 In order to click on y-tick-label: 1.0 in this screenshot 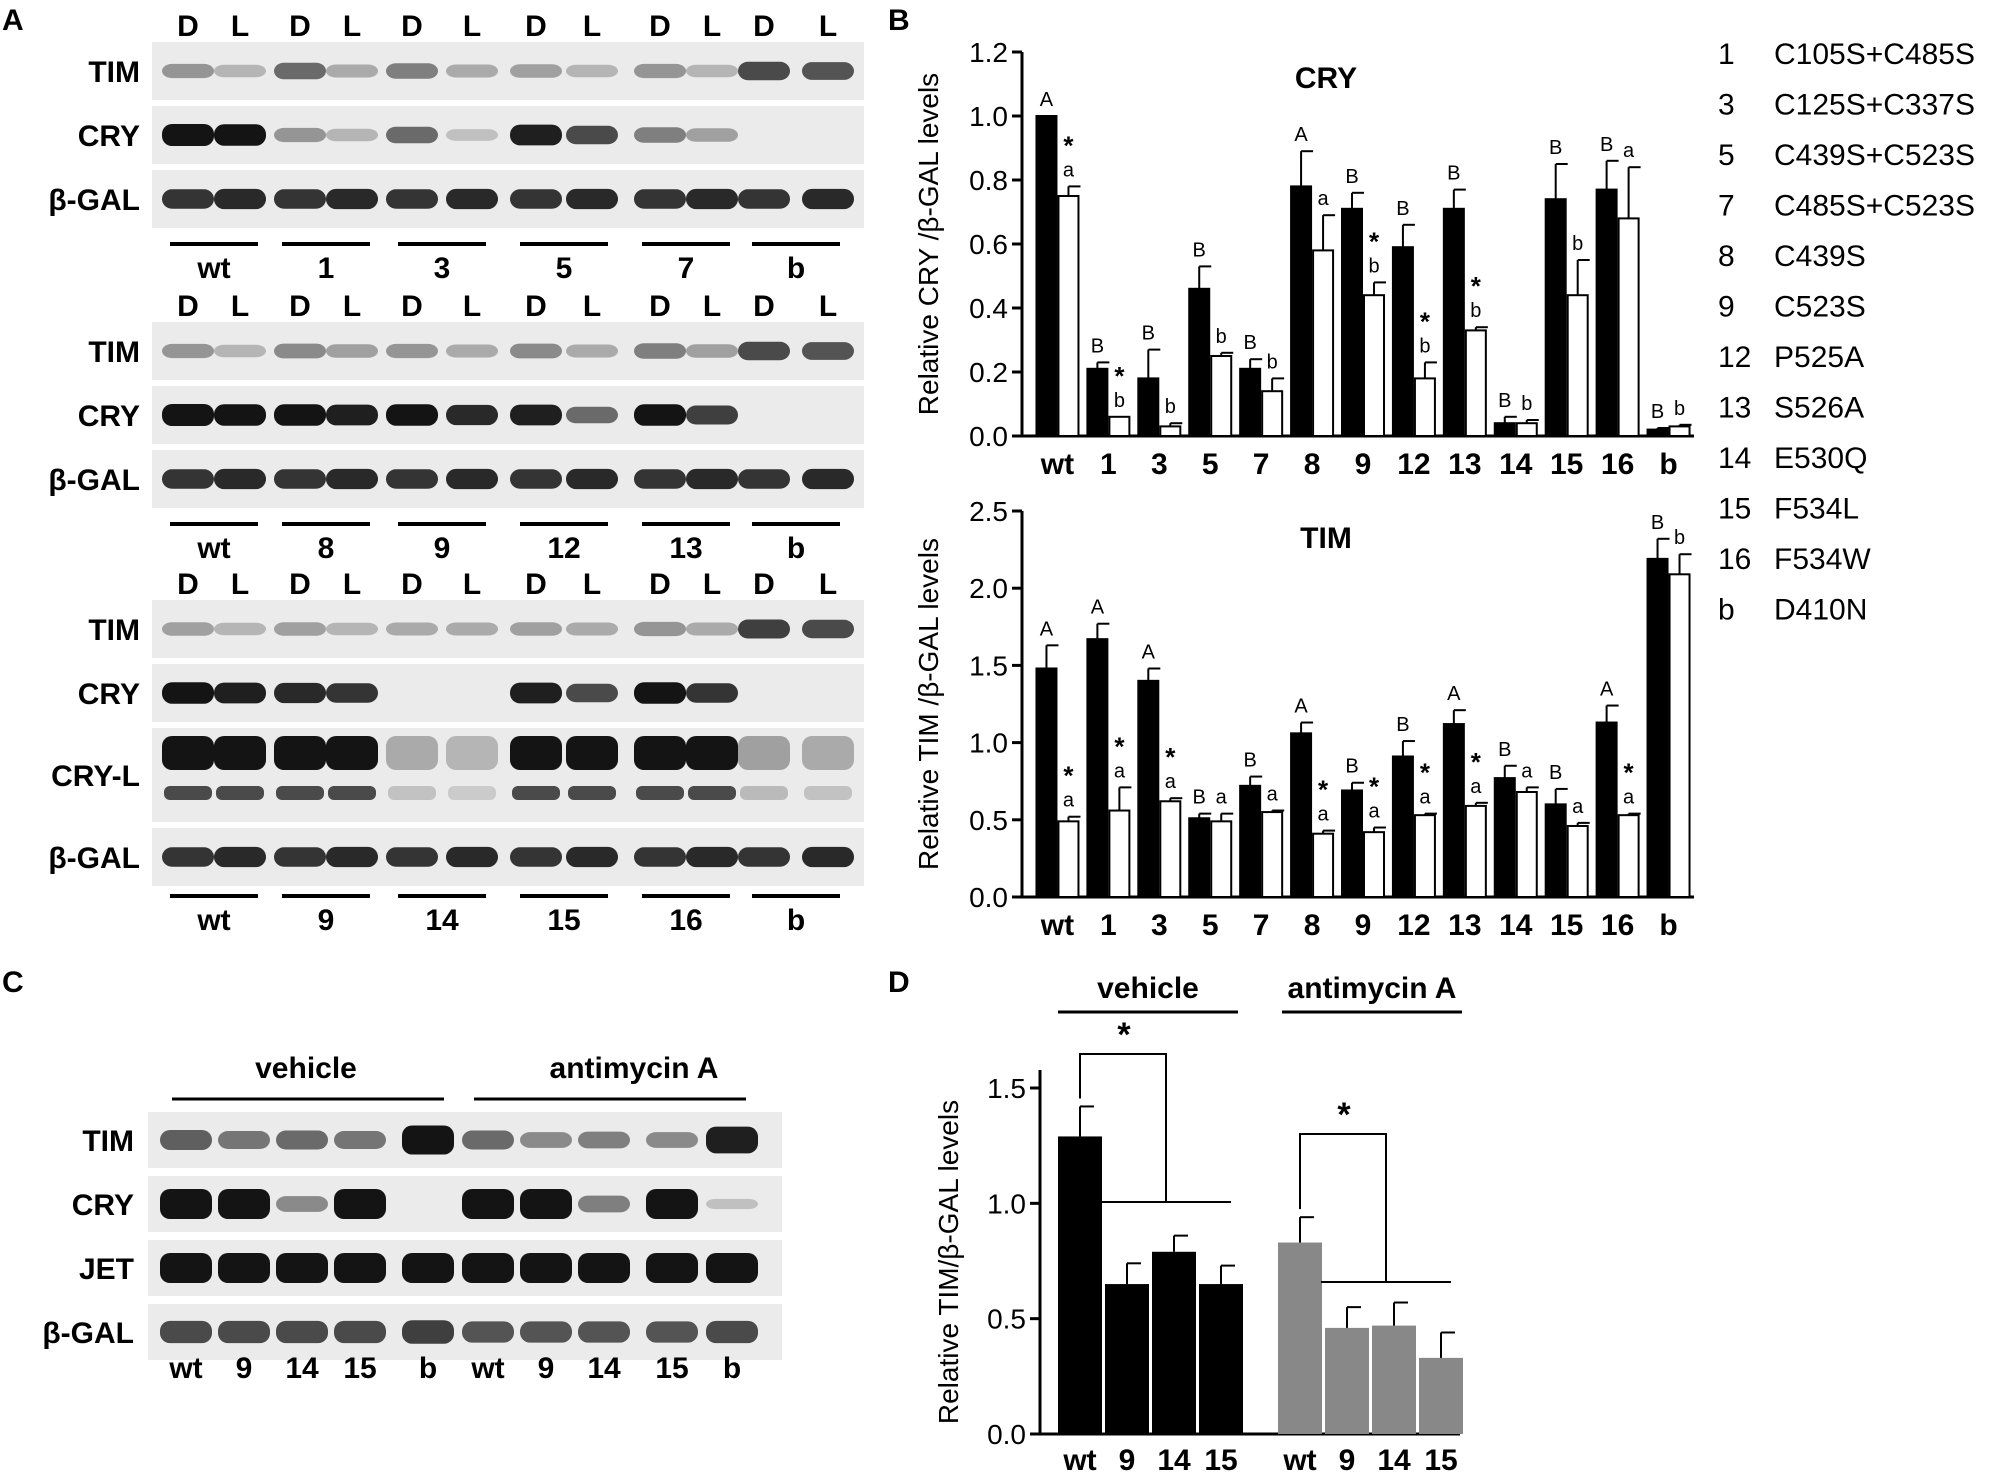, I will do `click(1006, 1203)`.